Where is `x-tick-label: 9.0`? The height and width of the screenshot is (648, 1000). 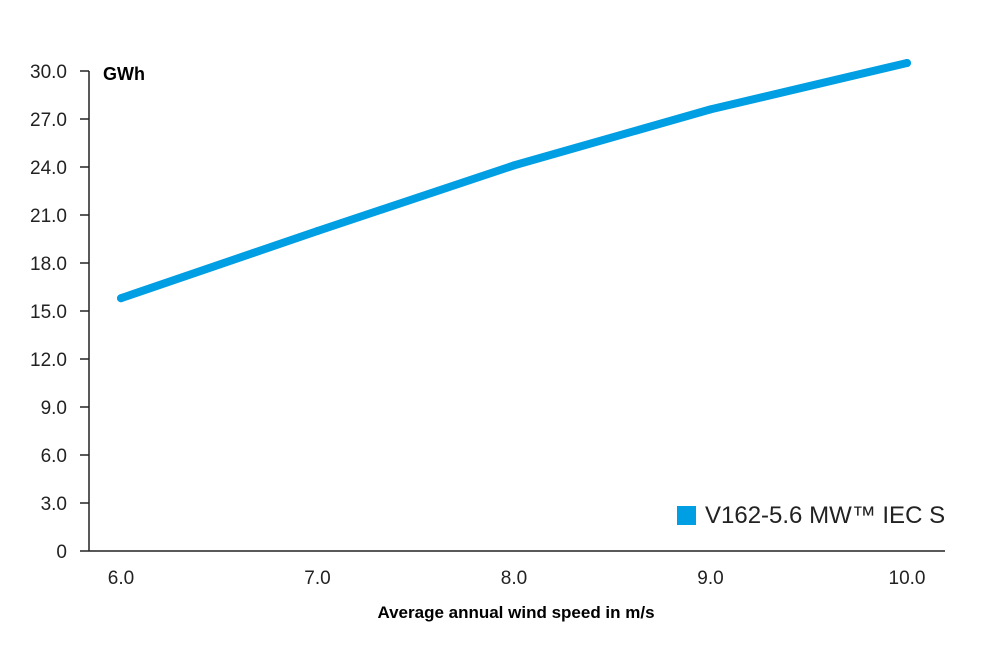
x-tick-label: 9.0 is located at coordinates (710, 578).